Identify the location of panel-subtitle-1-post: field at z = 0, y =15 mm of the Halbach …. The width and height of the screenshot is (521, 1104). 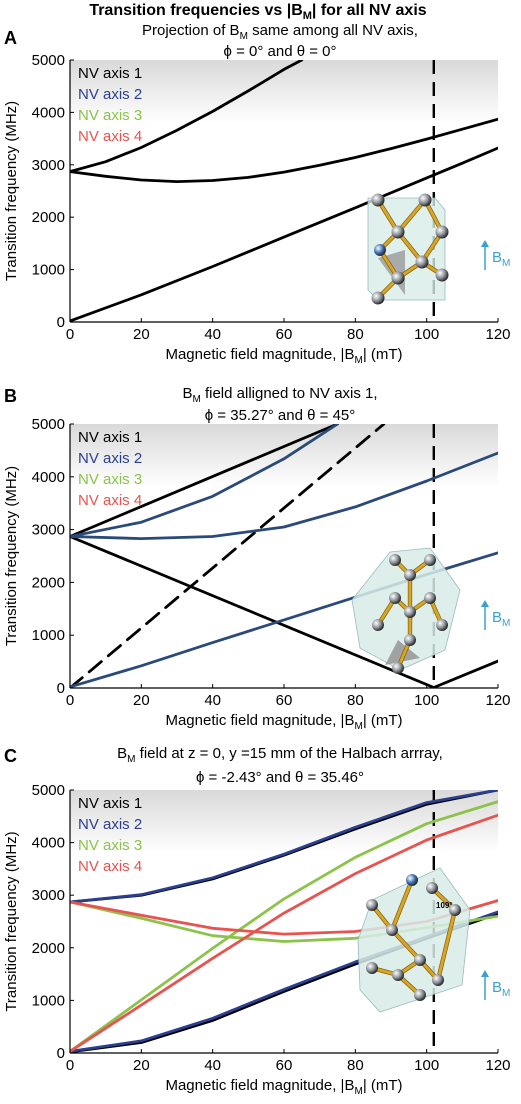
(288, 753).